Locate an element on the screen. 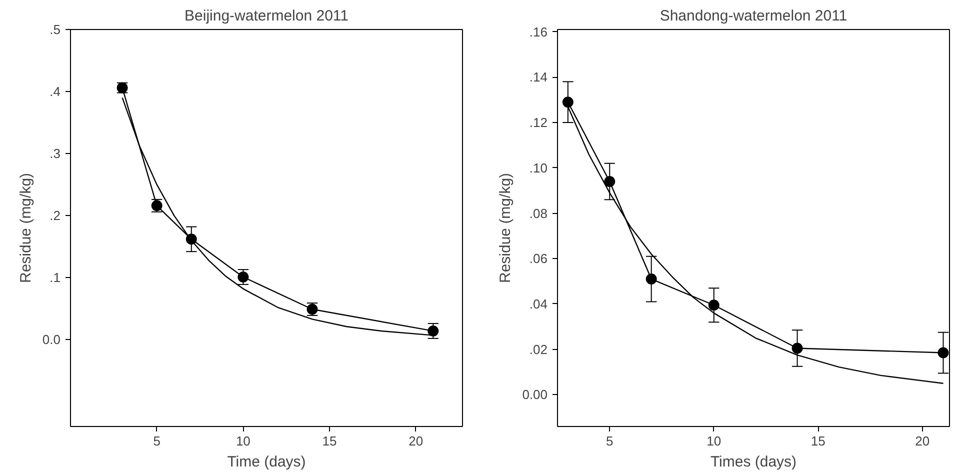 This screenshot has height=473, width=974. y-tick-label: .10 is located at coordinates (538, 168).